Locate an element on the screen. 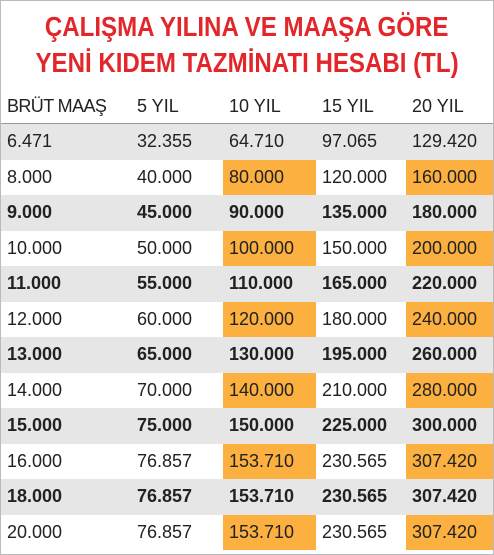 The width and height of the screenshot is (494, 555). table-cell: 6.471 is located at coordinates (66, 141).